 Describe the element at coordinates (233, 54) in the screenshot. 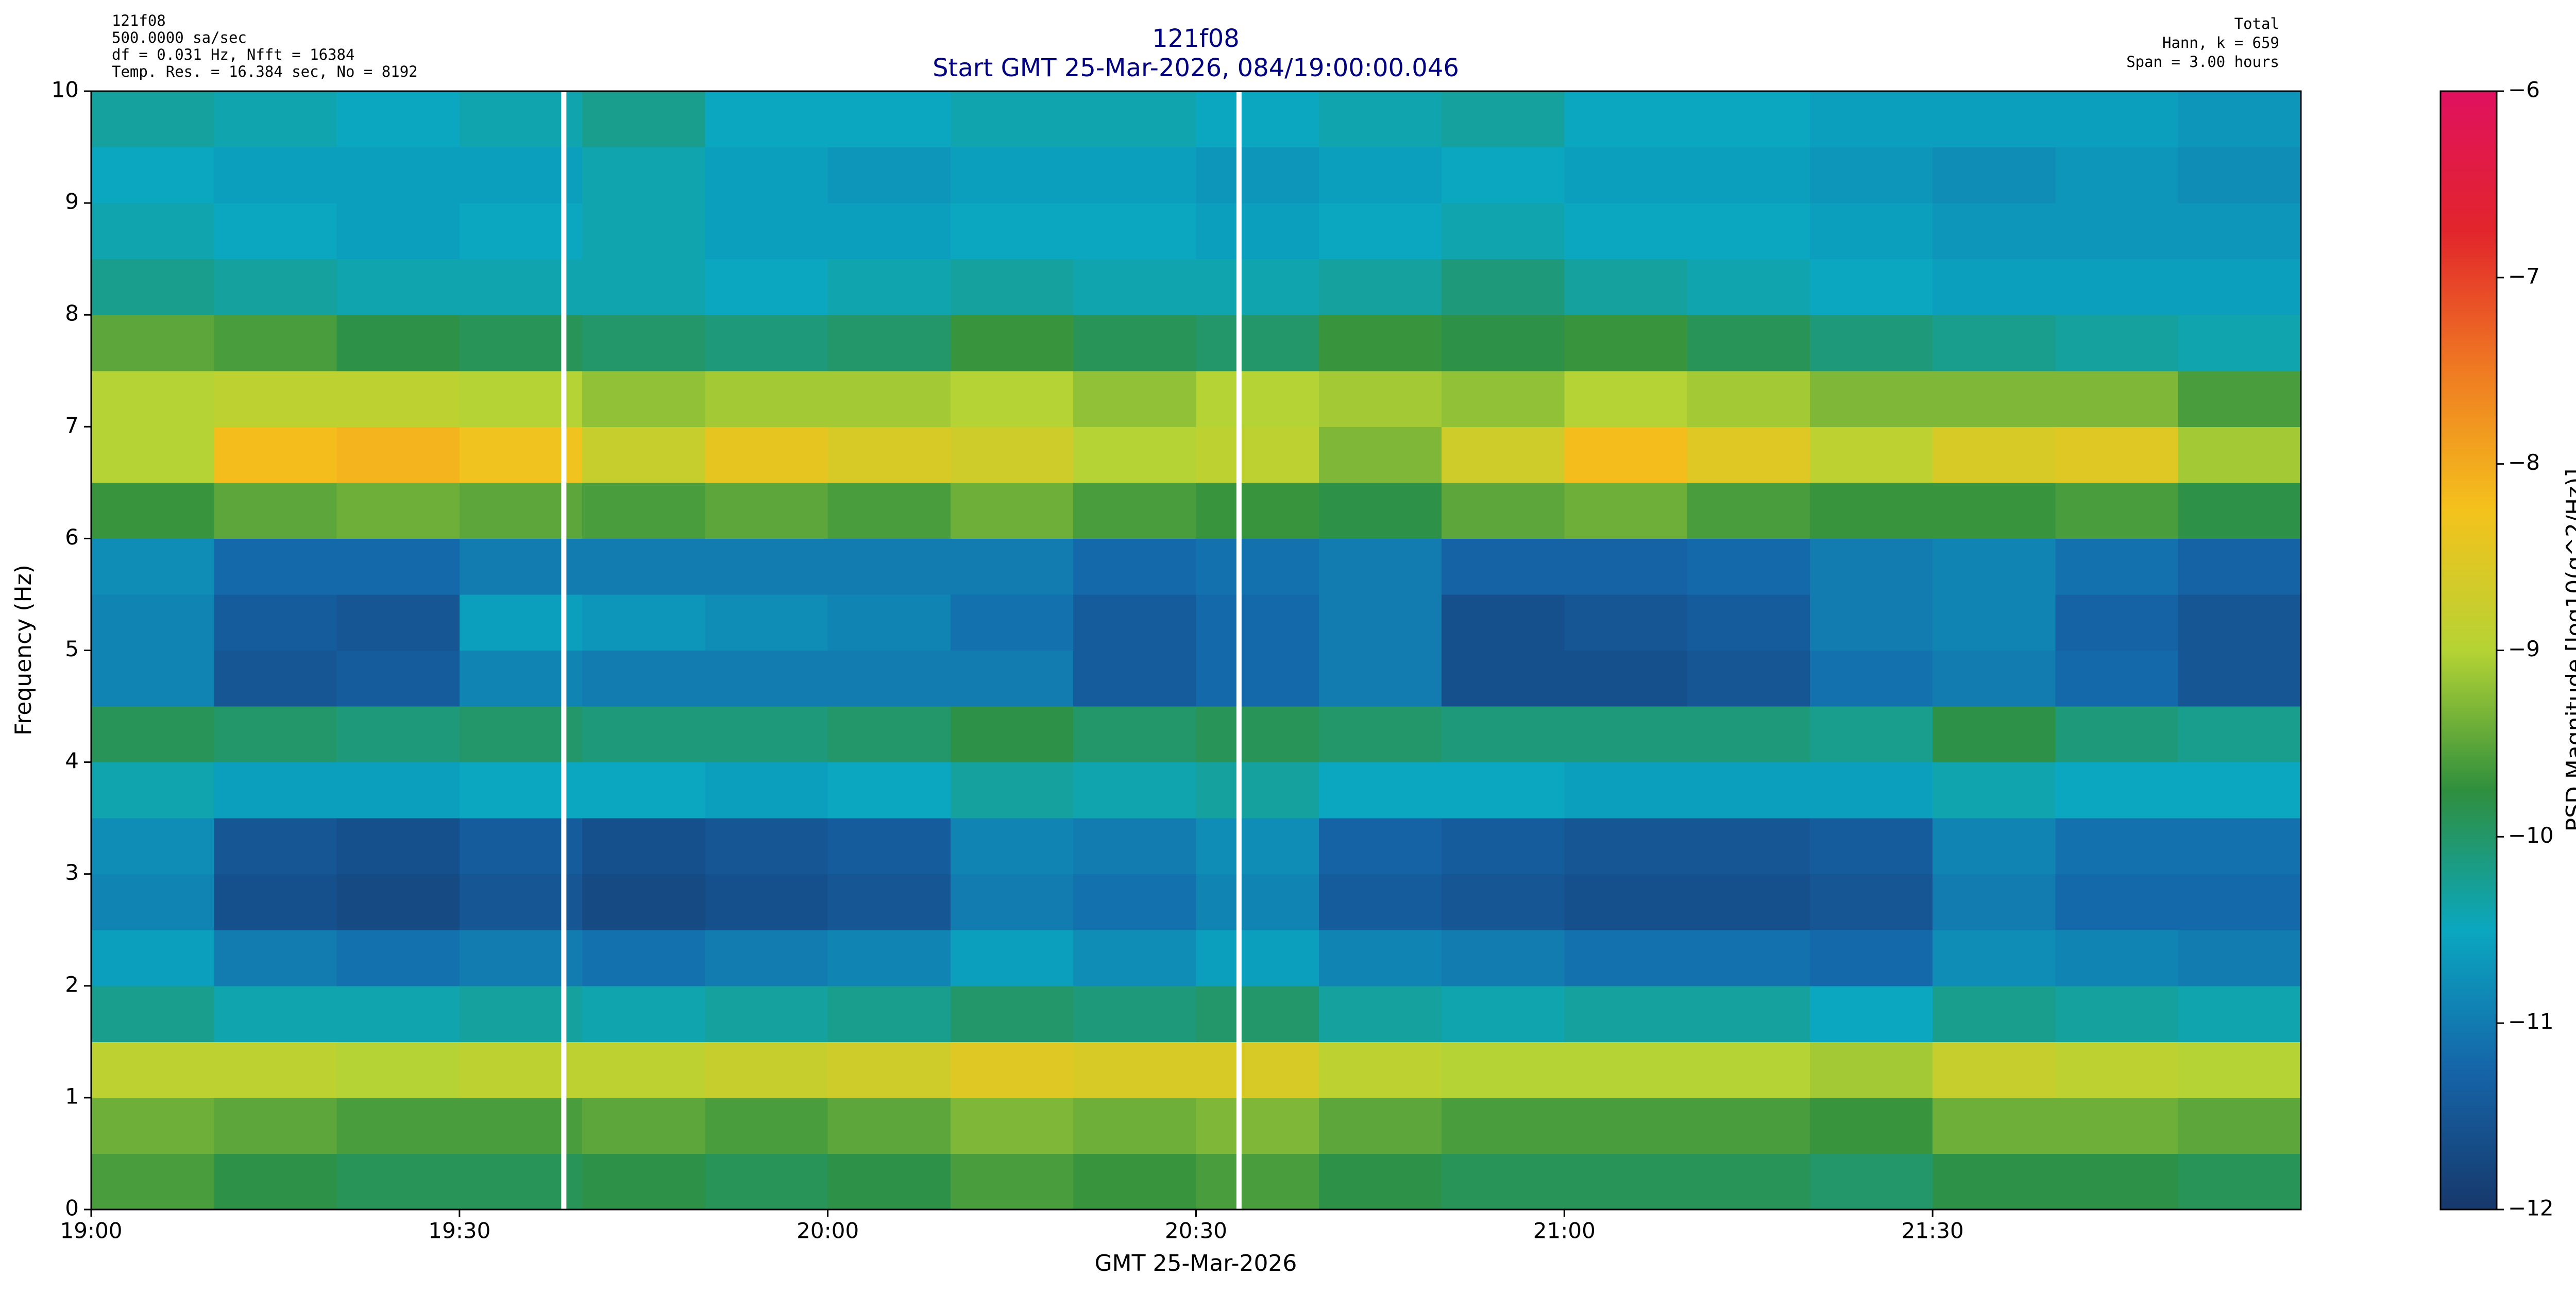

I see `header-info: df = 0.031 Hz, Nfft = 16384` at that location.